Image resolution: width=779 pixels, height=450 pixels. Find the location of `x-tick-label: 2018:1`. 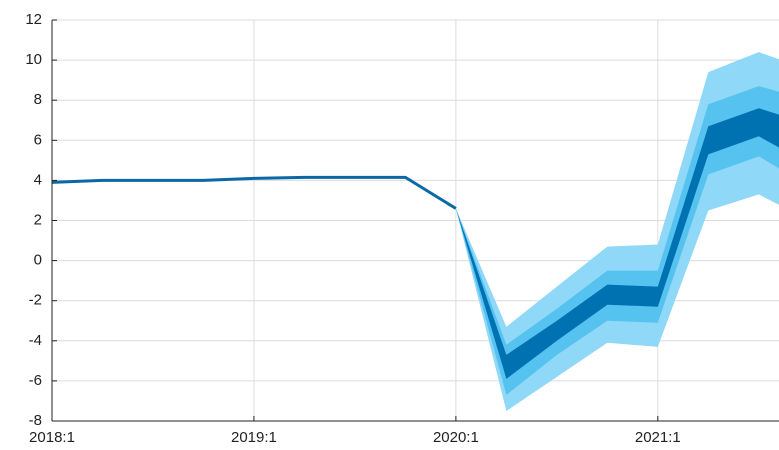

x-tick-label: 2018:1 is located at coordinates (52, 437).